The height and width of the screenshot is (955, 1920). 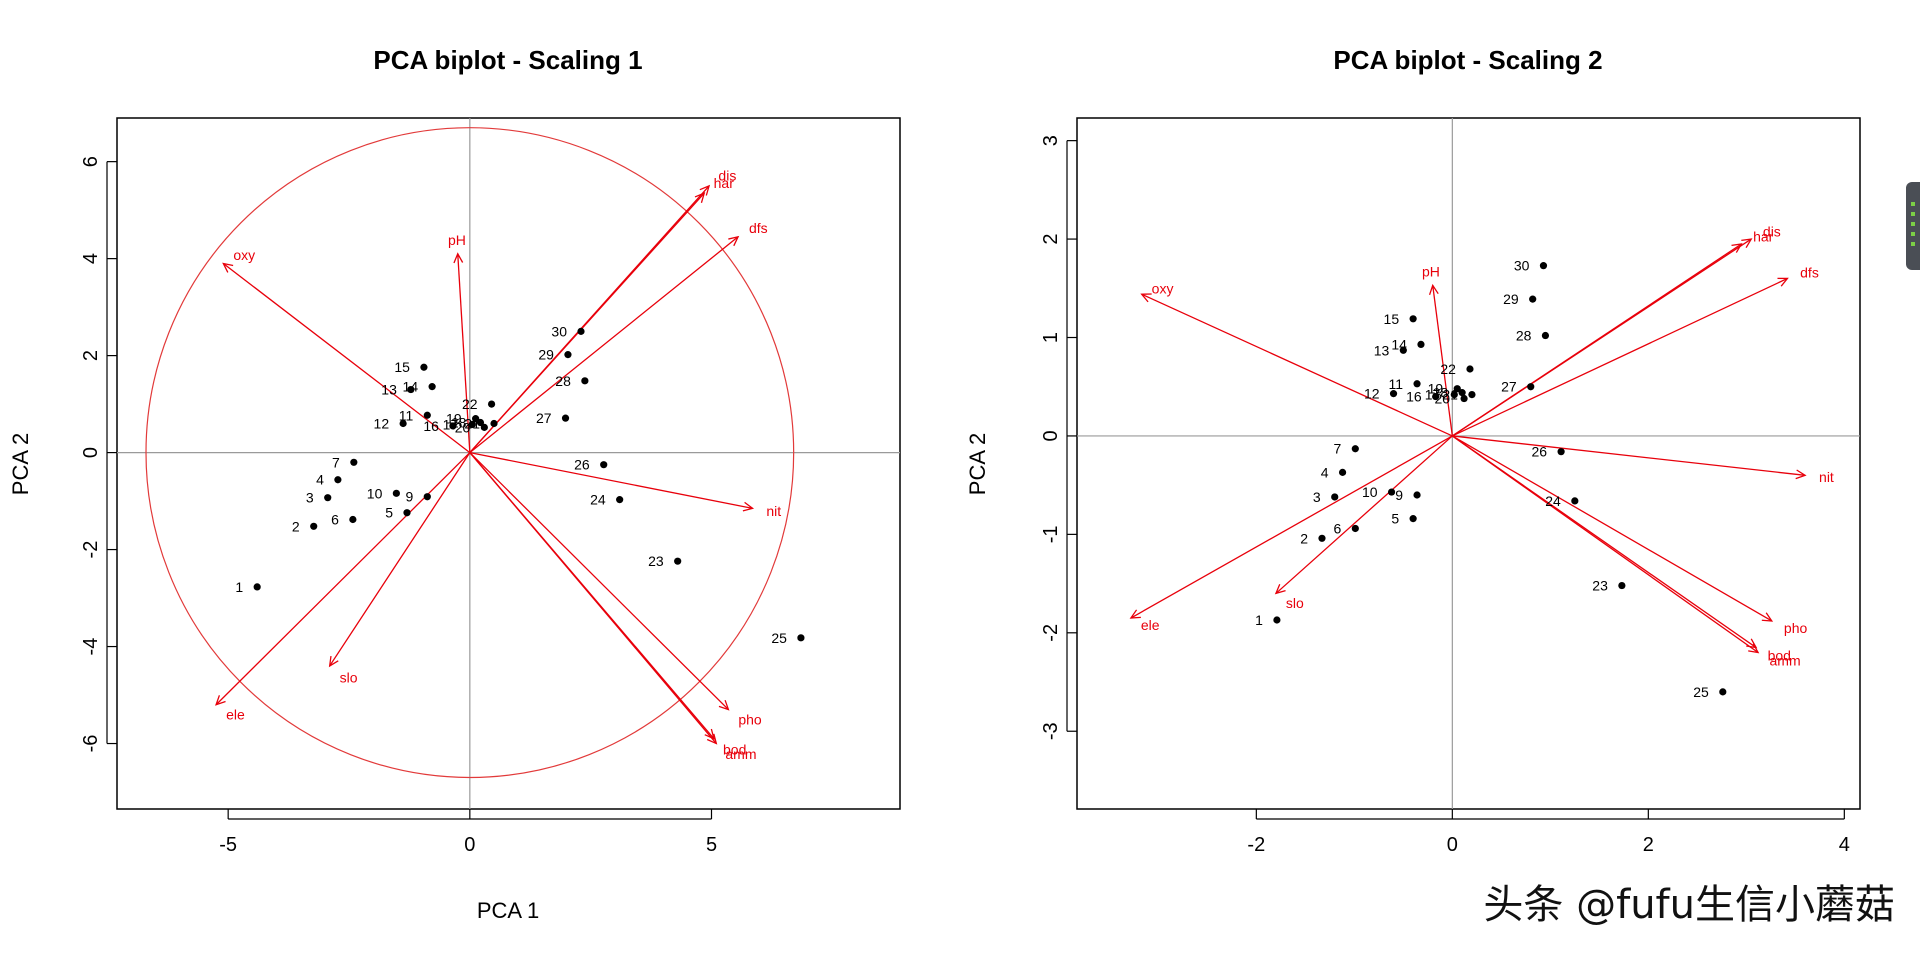 What do you see at coordinates (1626, 552) in the screenshot?
I see `variable-arrow-amm: amm` at bounding box center [1626, 552].